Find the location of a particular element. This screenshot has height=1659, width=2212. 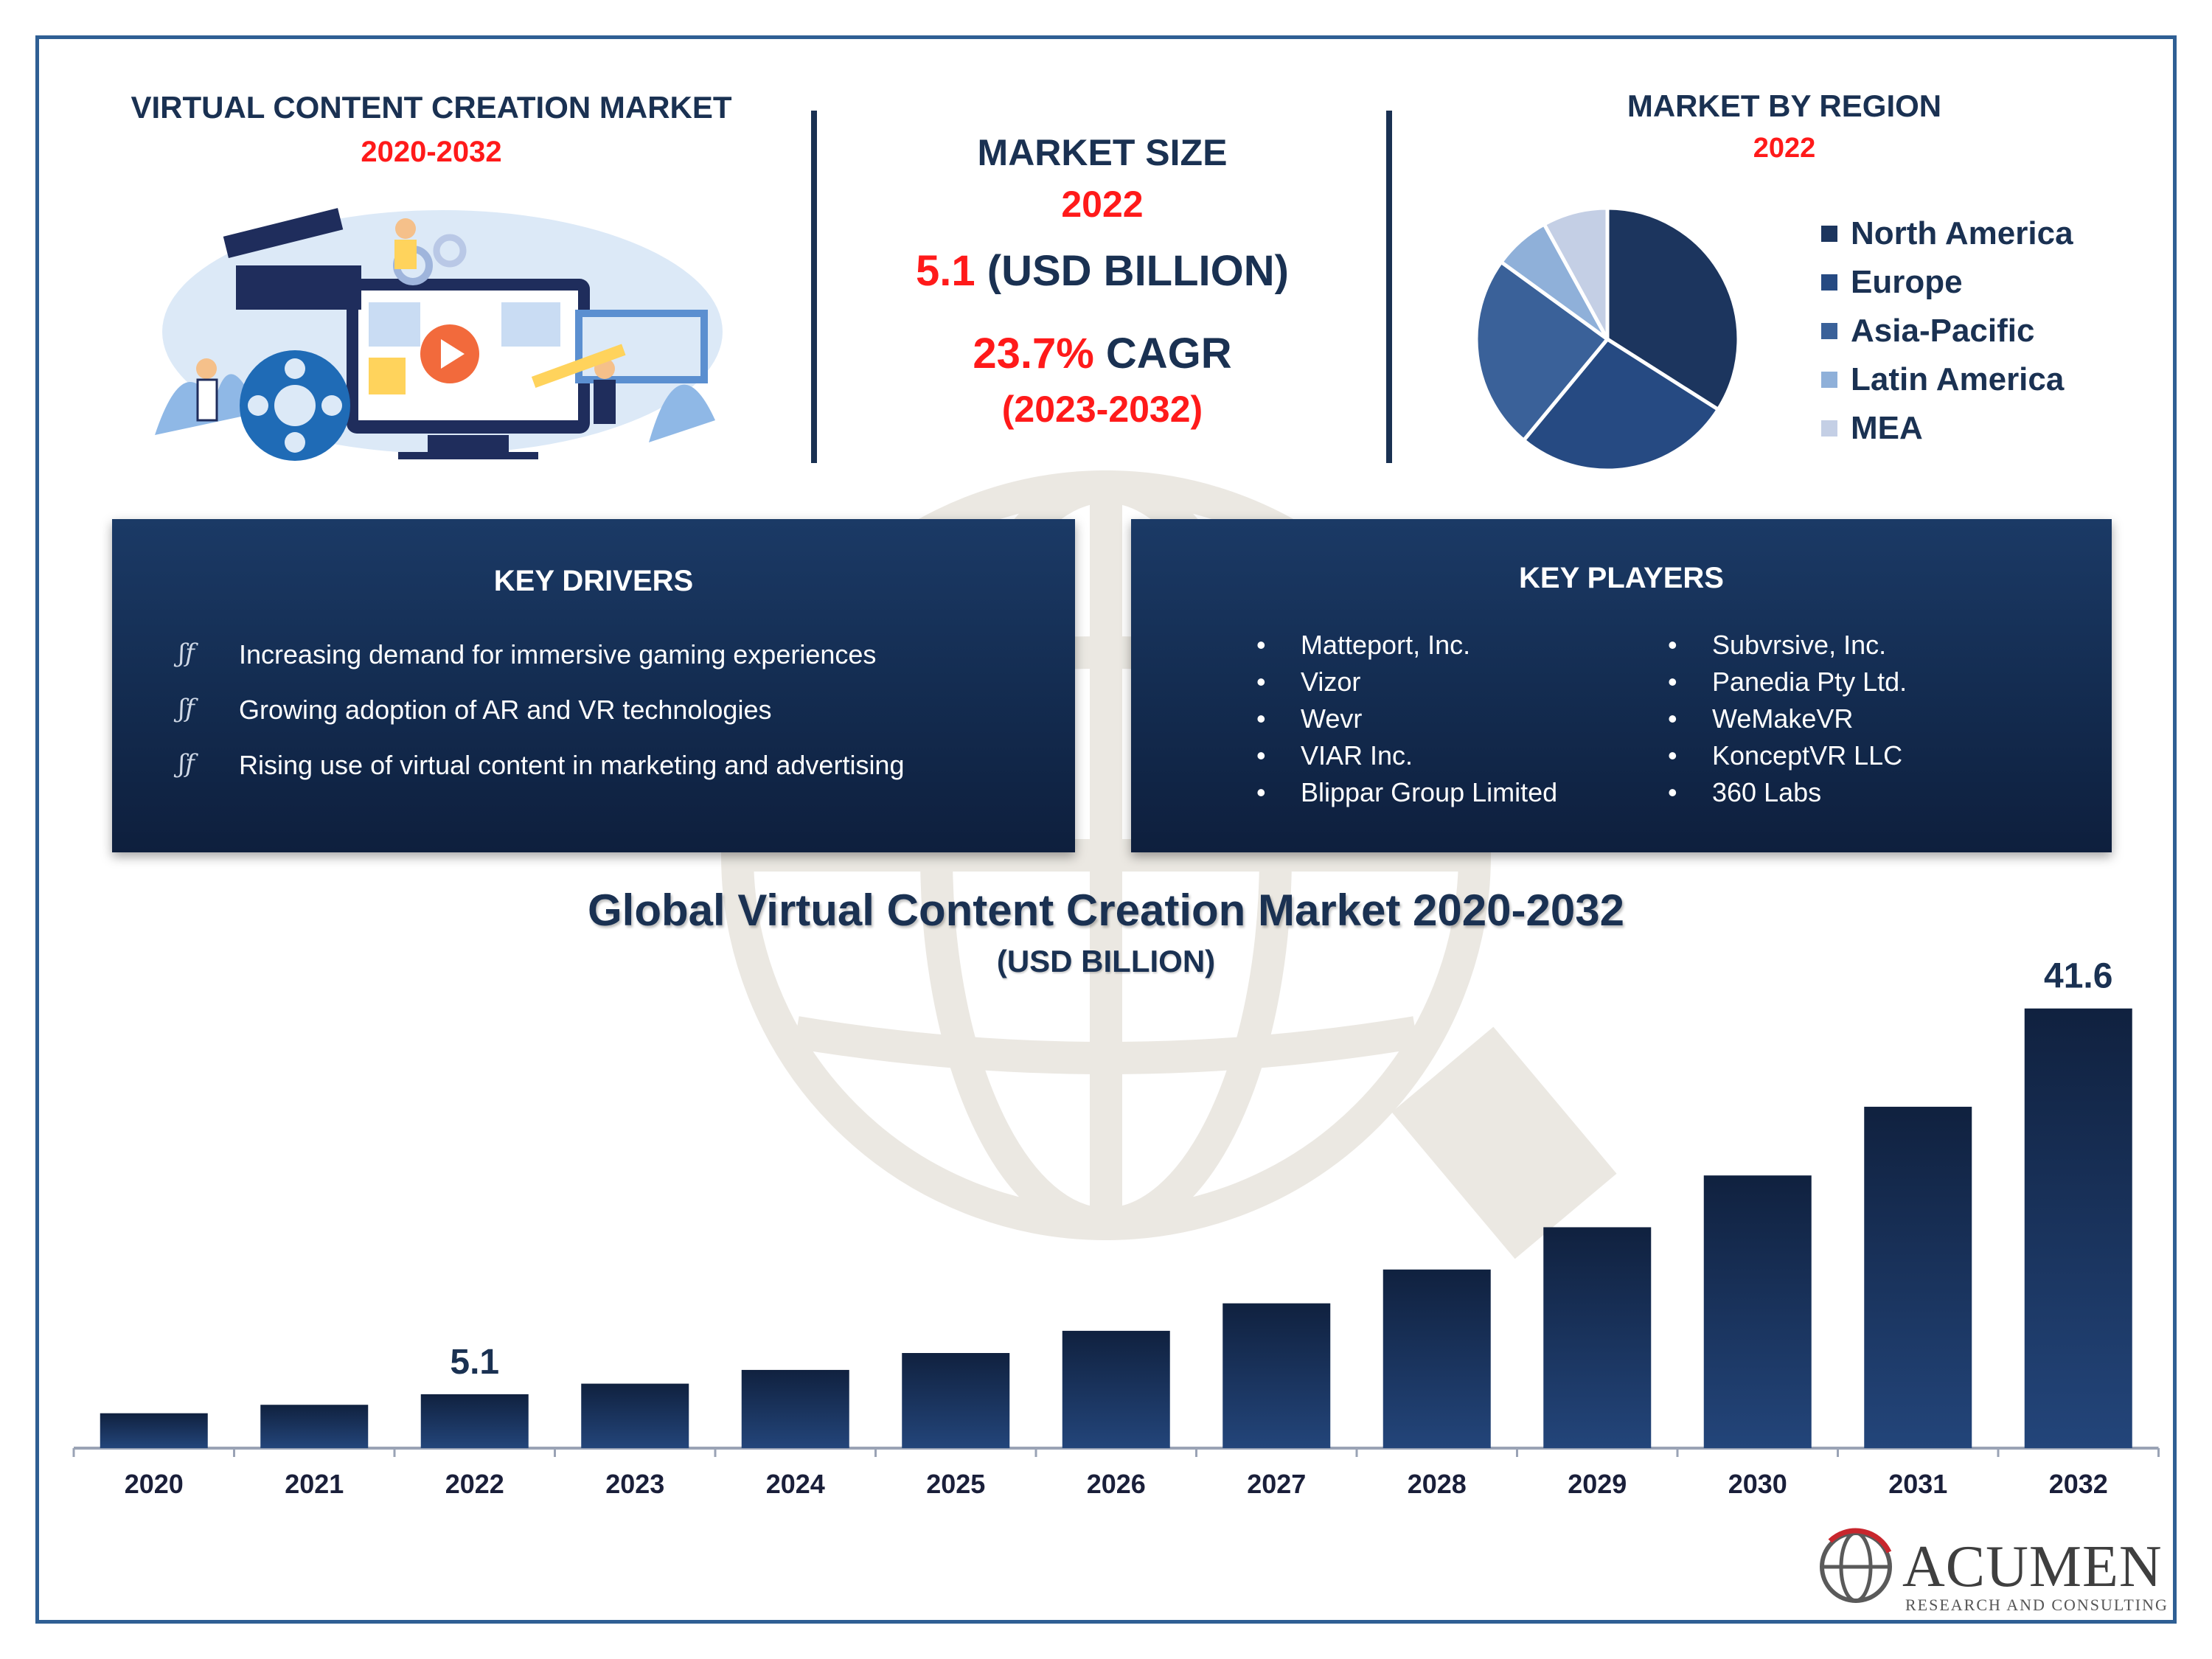

x-tick-label: 2029 is located at coordinates (1597, 1484).